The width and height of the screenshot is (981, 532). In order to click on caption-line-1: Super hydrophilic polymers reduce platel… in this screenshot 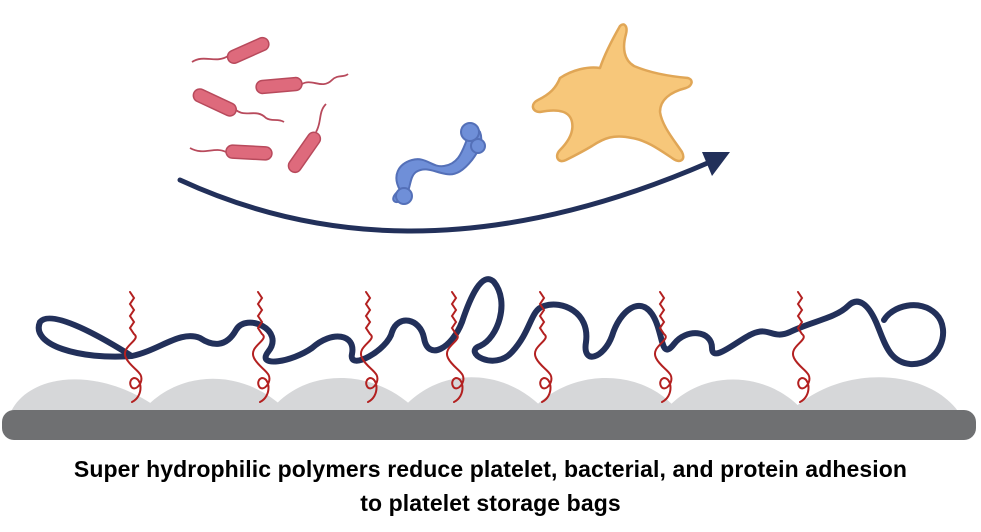, I will do `click(490, 469)`.